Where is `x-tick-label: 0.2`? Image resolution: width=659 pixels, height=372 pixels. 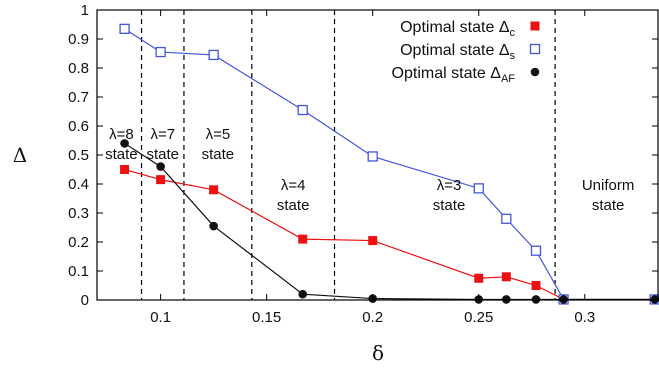 x-tick-label: 0.2 is located at coordinates (372, 317).